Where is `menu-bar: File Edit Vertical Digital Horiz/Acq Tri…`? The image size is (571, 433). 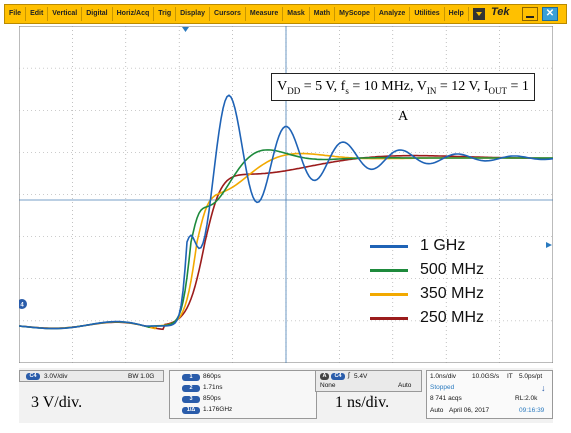 menu-bar: File Edit Vertical Digital Horiz/Acq Tri… is located at coordinates (285, 14).